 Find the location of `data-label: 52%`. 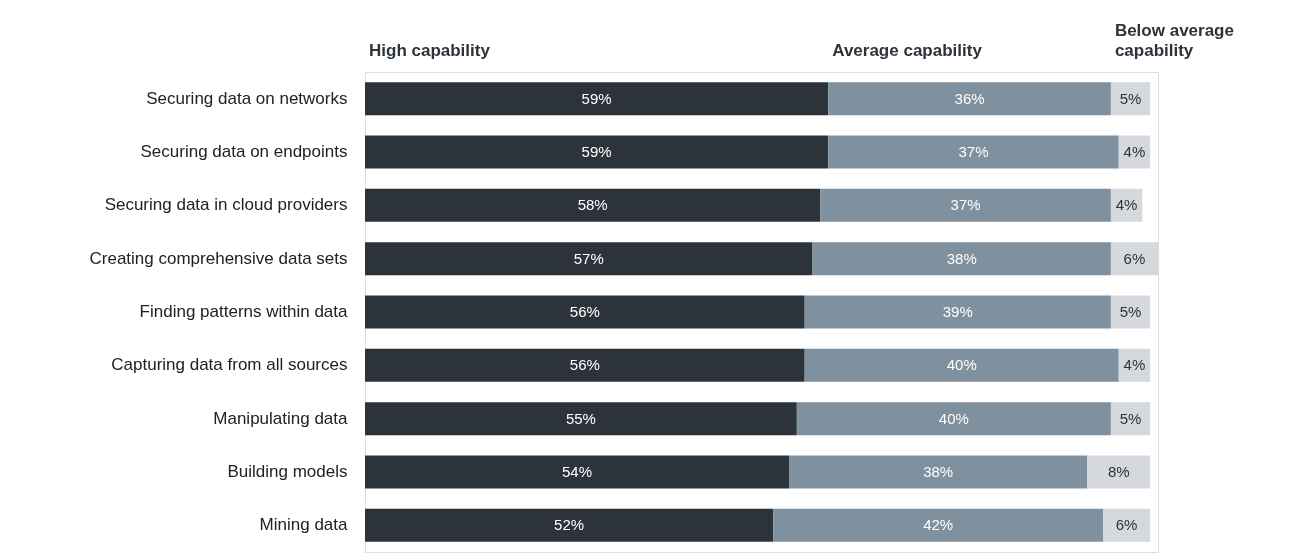

data-label: 52% is located at coordinates (569, 525).